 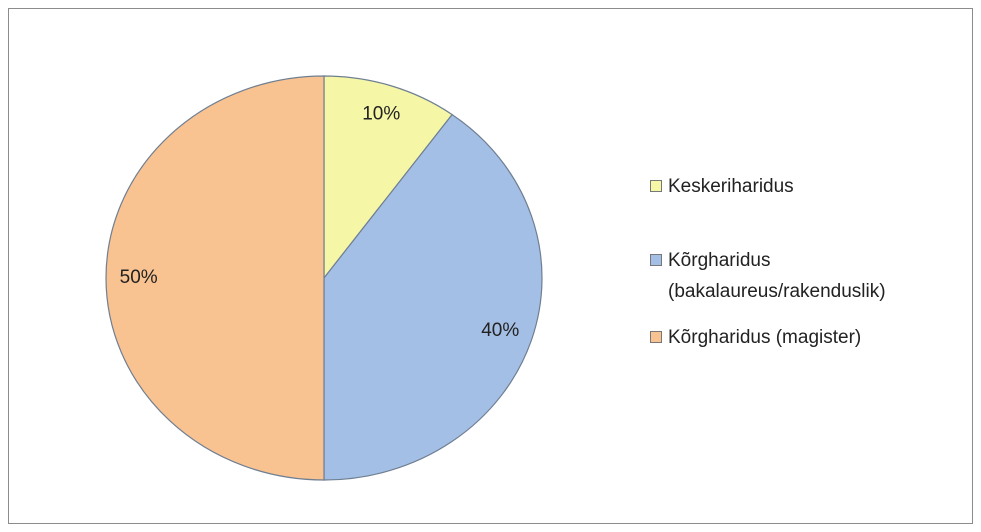 I want to click on data-label: 10%, so click(x=381, y=114).